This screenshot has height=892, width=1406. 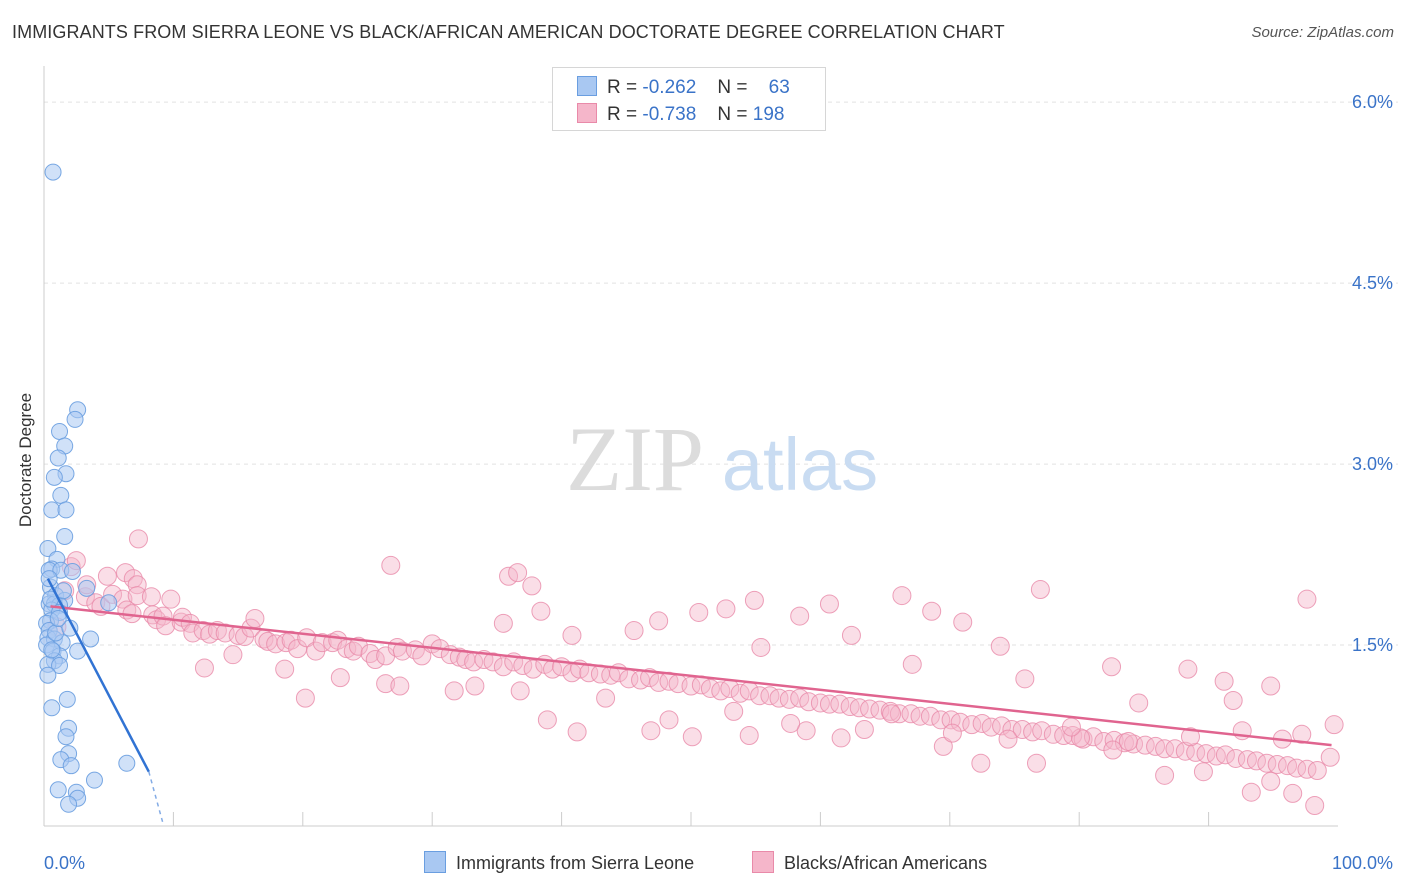 I want to click on legend-item-black-african-american: Blacks/African Americans, so click(x=869, y=862).